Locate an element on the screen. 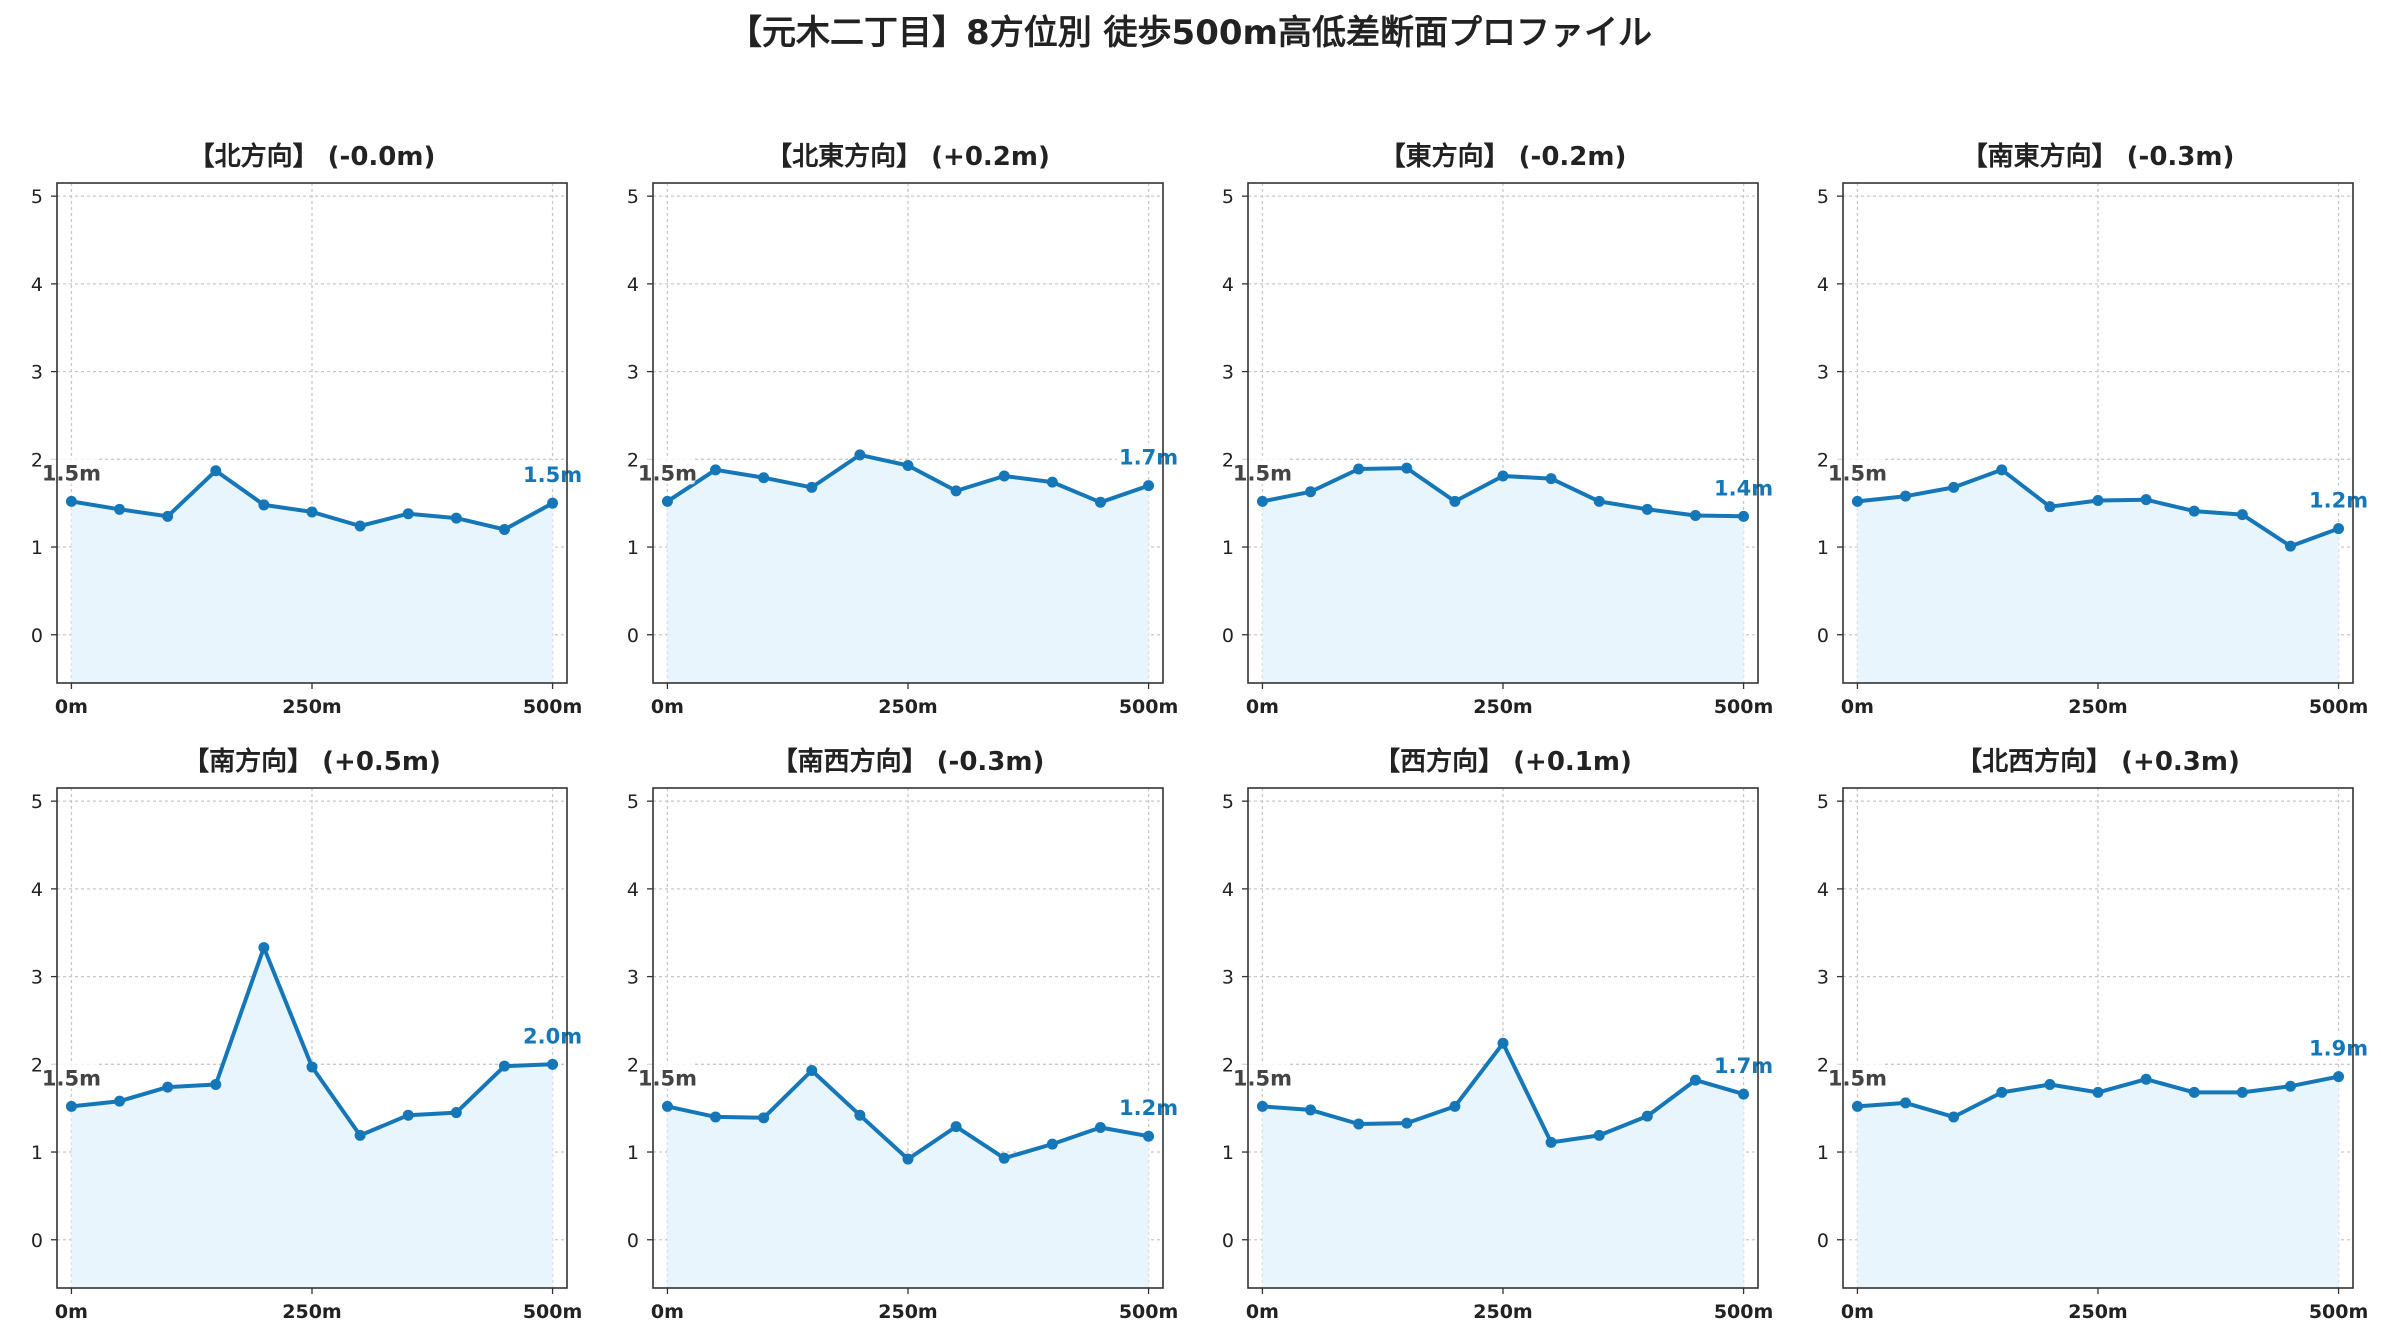  end-elevation-label: 1.4m is located at coordinates (1743, 488).